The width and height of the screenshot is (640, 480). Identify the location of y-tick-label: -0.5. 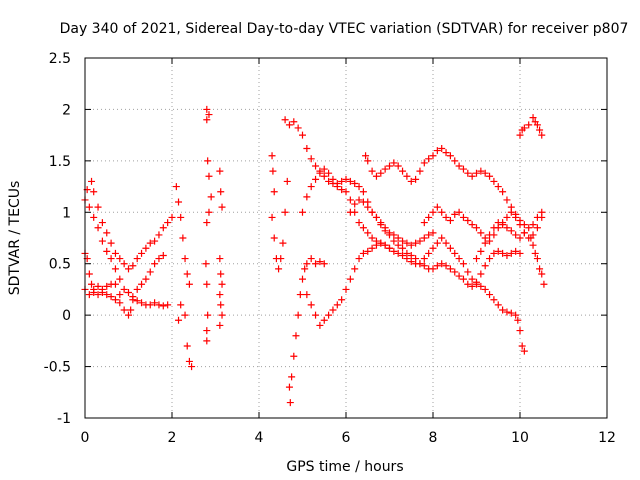
(57, 368).